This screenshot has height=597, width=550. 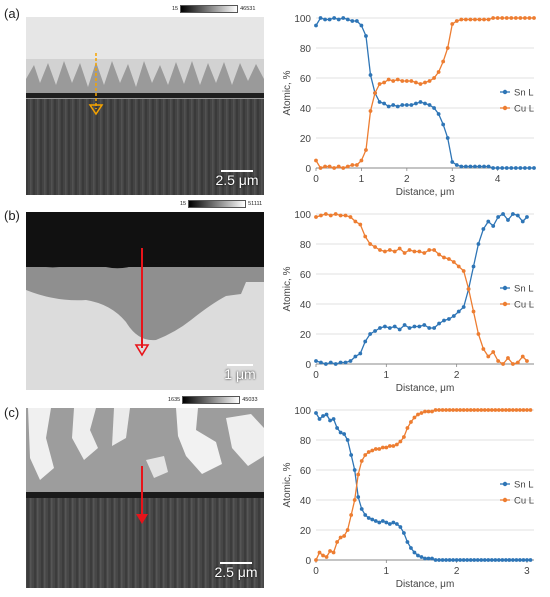 What do you see at coordinates (423, 485) in the screenshot?
I see `series-line-cu-l` at bounding box center [423, 485].